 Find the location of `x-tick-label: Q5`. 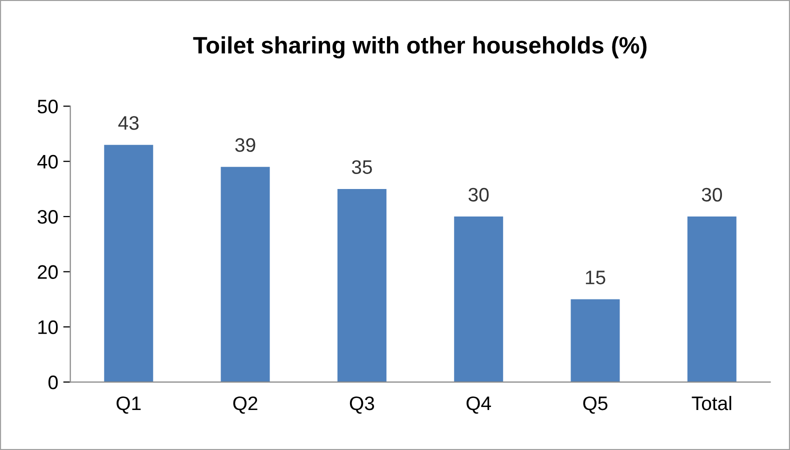

x-tick-label: Q5 is located at coordinates (595, 405).